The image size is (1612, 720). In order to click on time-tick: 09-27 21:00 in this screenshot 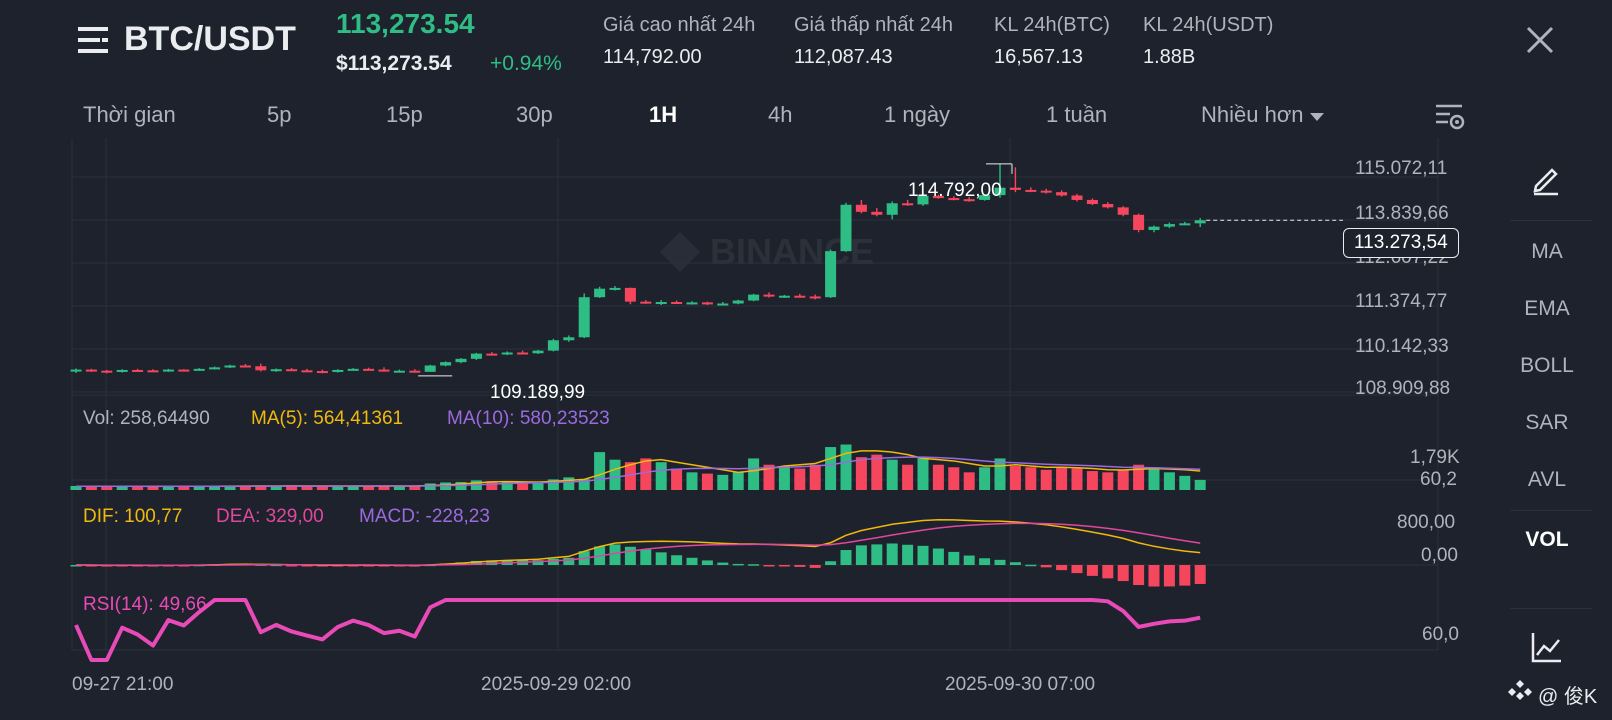, I will do `click(123, 684)`.